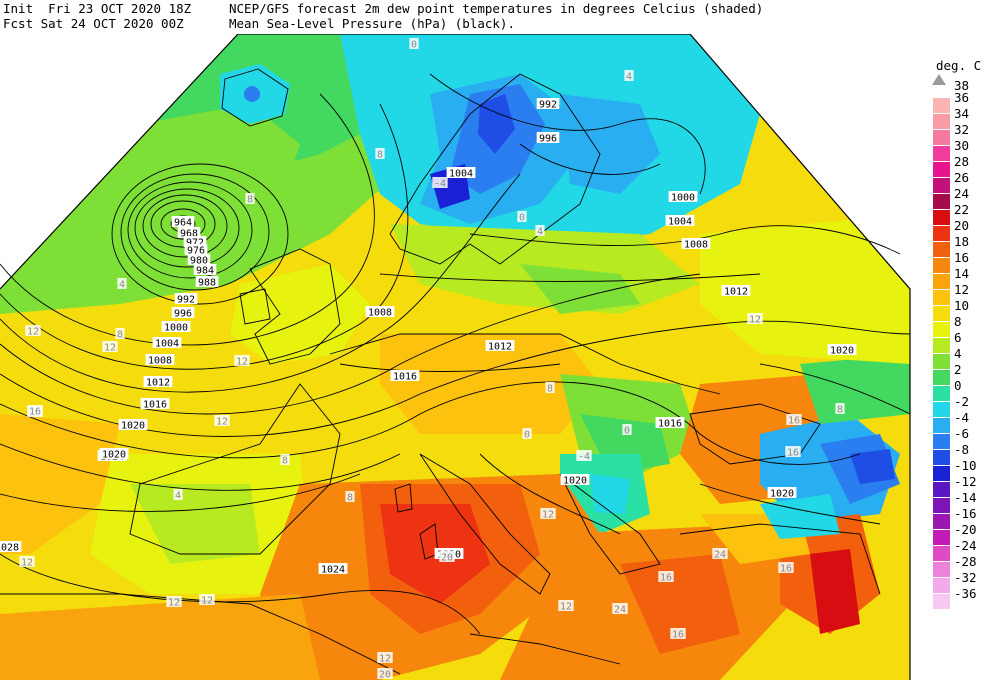 This screenshot has height=684, width=1000. I want to click on svg-text: 988, so click(207, 283).